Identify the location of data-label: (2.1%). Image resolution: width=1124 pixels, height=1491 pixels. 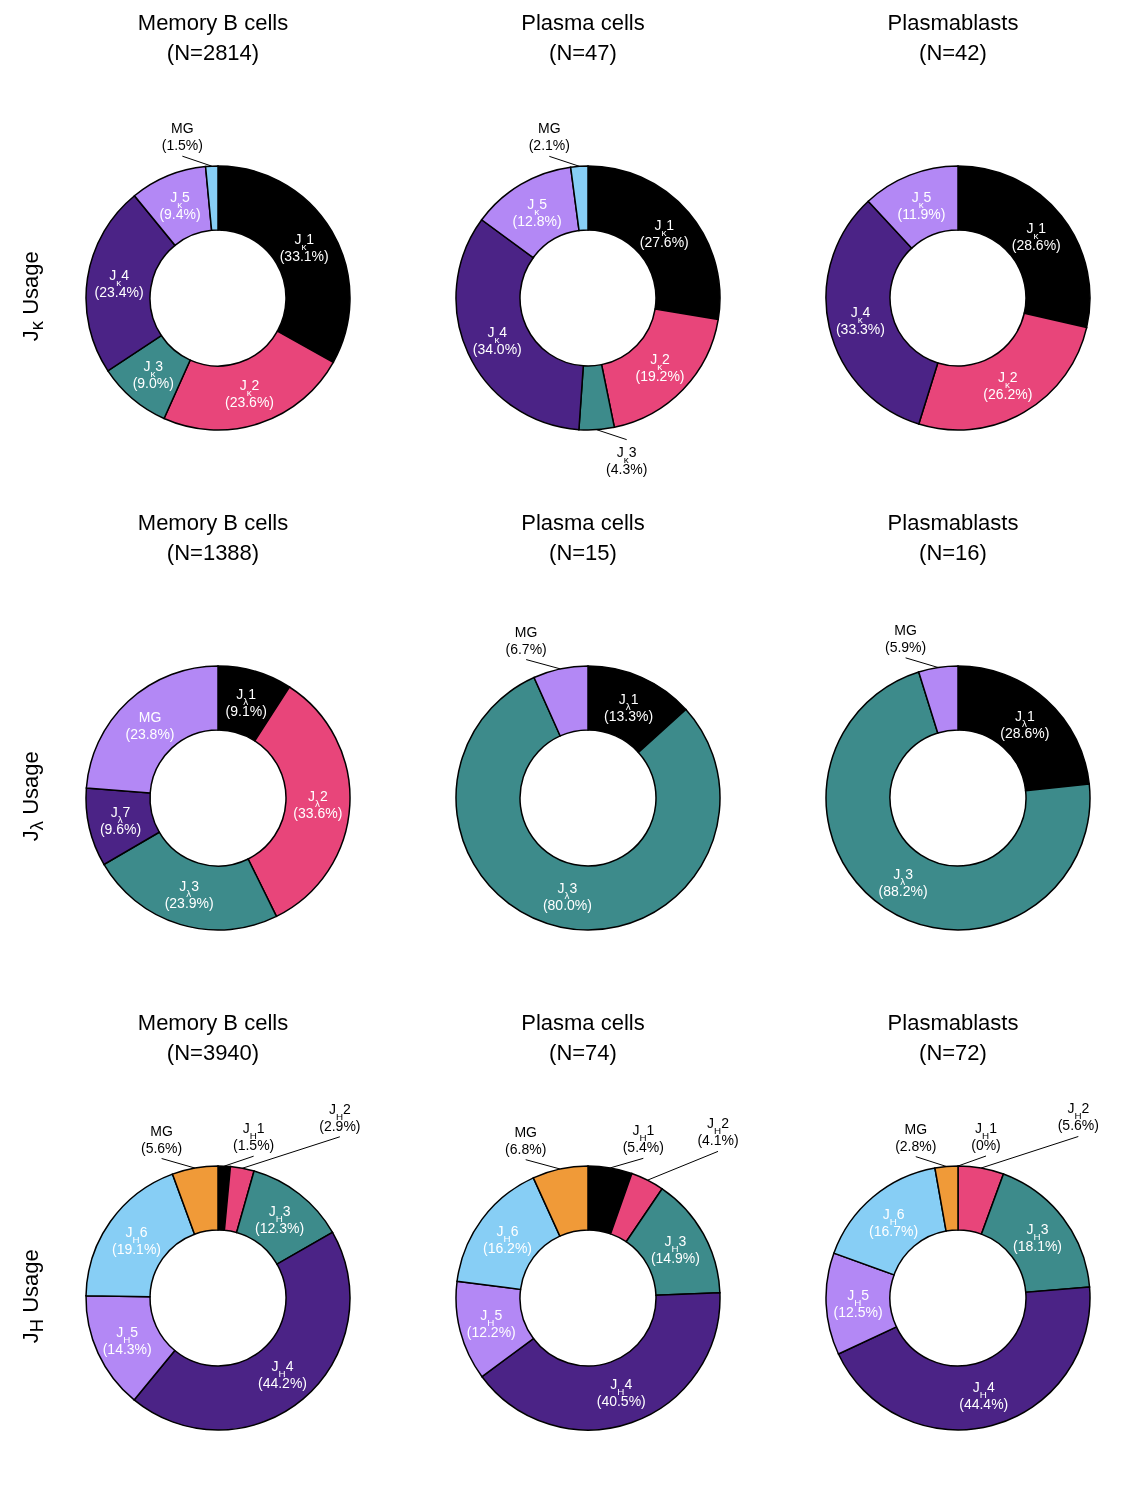
(549, 145).